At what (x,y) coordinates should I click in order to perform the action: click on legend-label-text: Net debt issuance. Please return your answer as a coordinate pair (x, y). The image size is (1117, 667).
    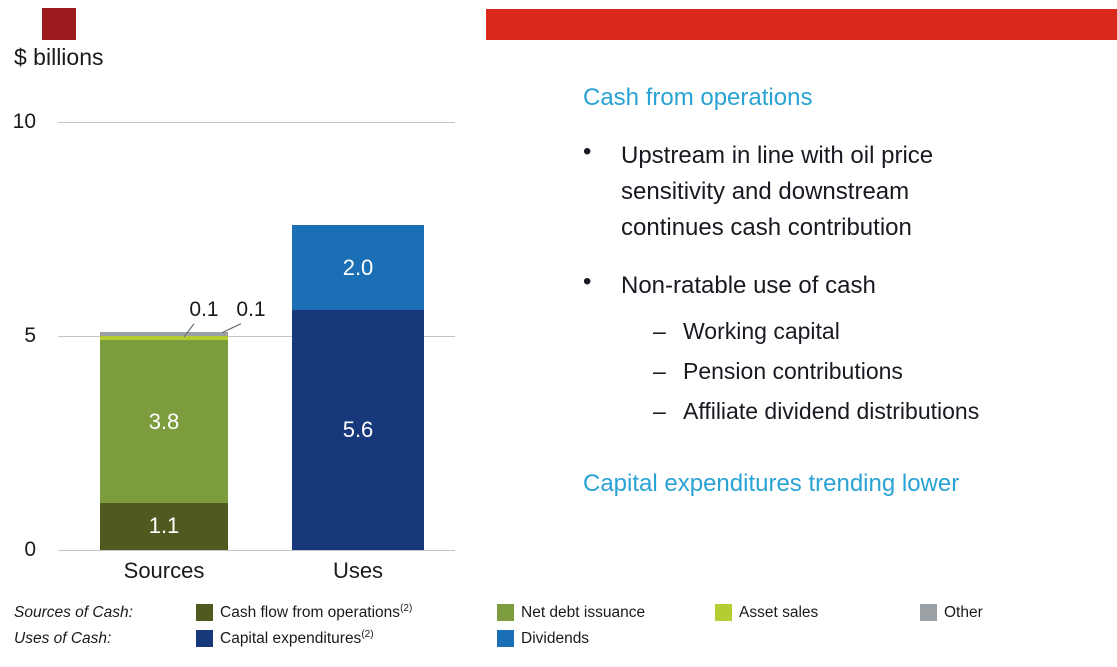
    Looking at the image, I should click on (583, 613).